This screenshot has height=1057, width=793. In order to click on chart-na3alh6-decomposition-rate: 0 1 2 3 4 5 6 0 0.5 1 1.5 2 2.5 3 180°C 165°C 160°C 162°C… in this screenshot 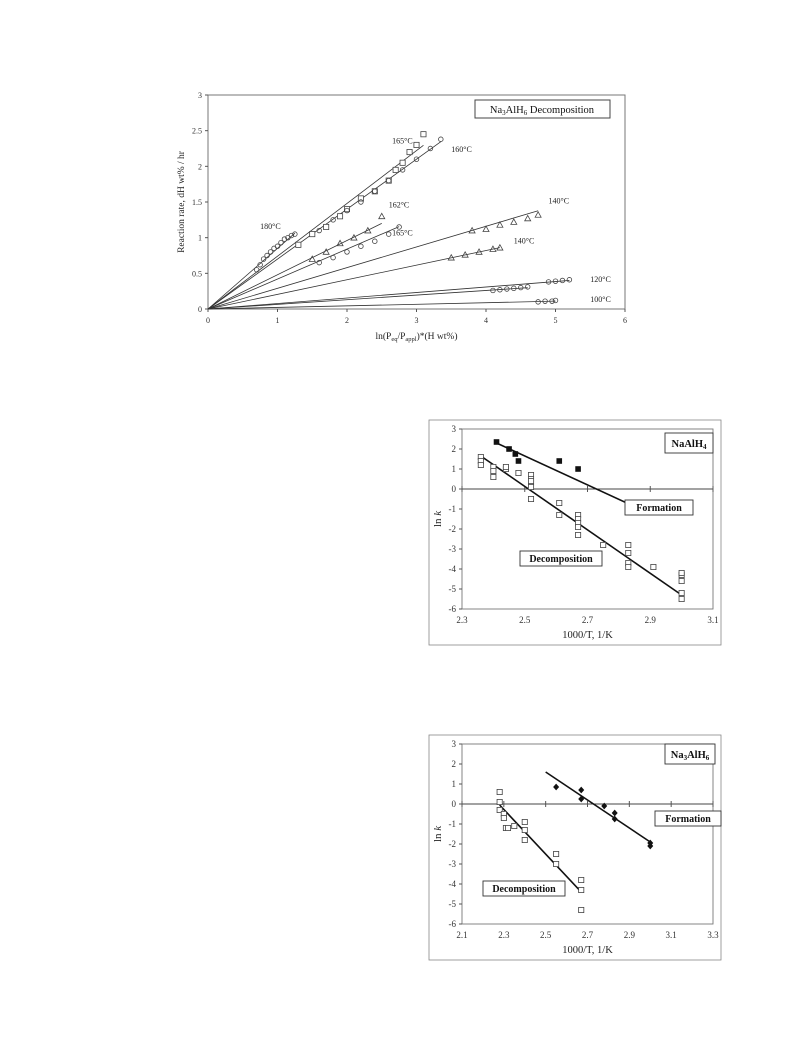, I will do `click(402, 217)`.